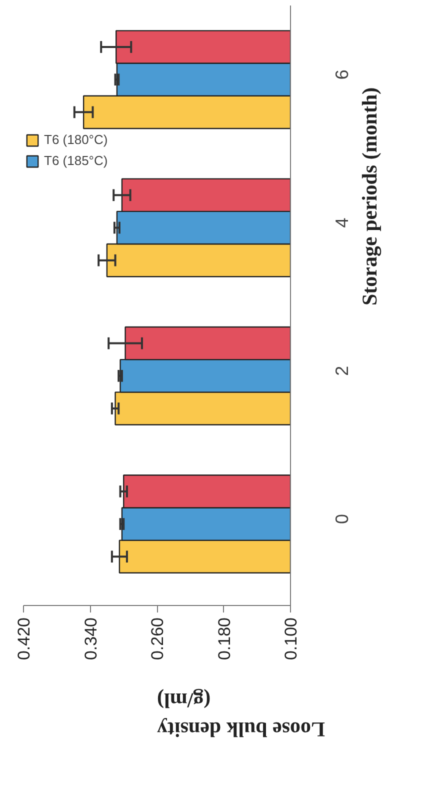 The image size is (425, 786). I want to click on legend-label: T6 (185°C), so click(76, 160).